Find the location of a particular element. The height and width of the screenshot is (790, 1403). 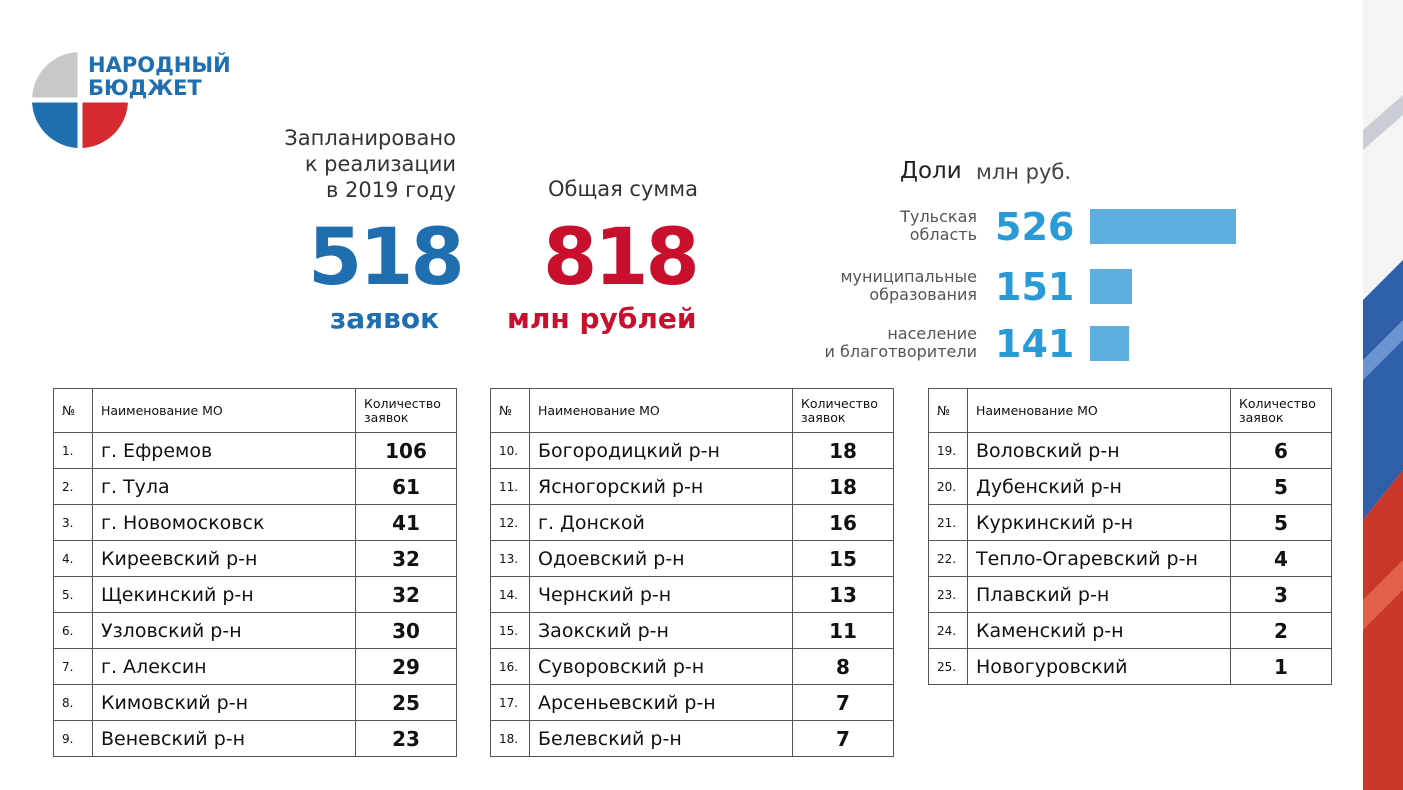

row: 3. г. Новомосковск 41 is located at coordinates (255, 522).